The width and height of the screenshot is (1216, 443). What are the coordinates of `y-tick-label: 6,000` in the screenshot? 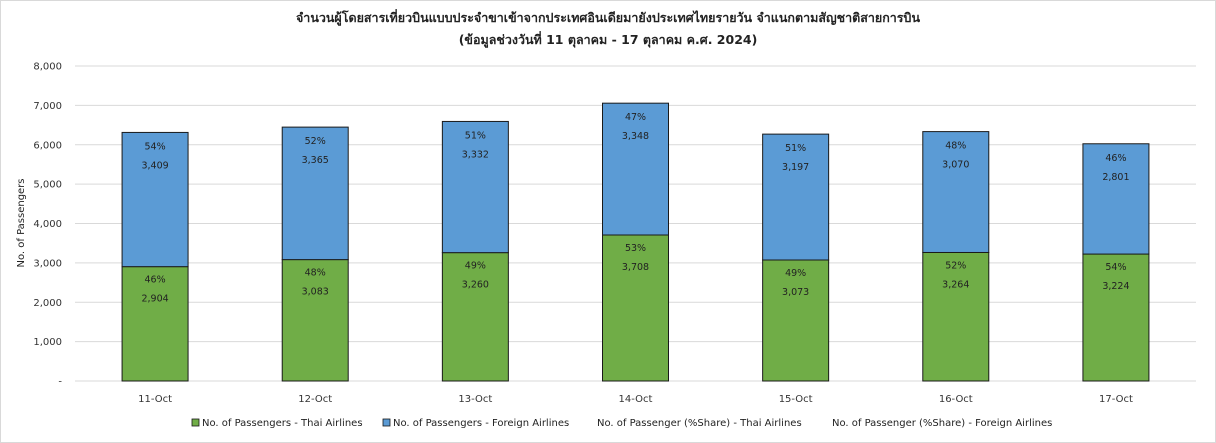 It's located at (47, 145).